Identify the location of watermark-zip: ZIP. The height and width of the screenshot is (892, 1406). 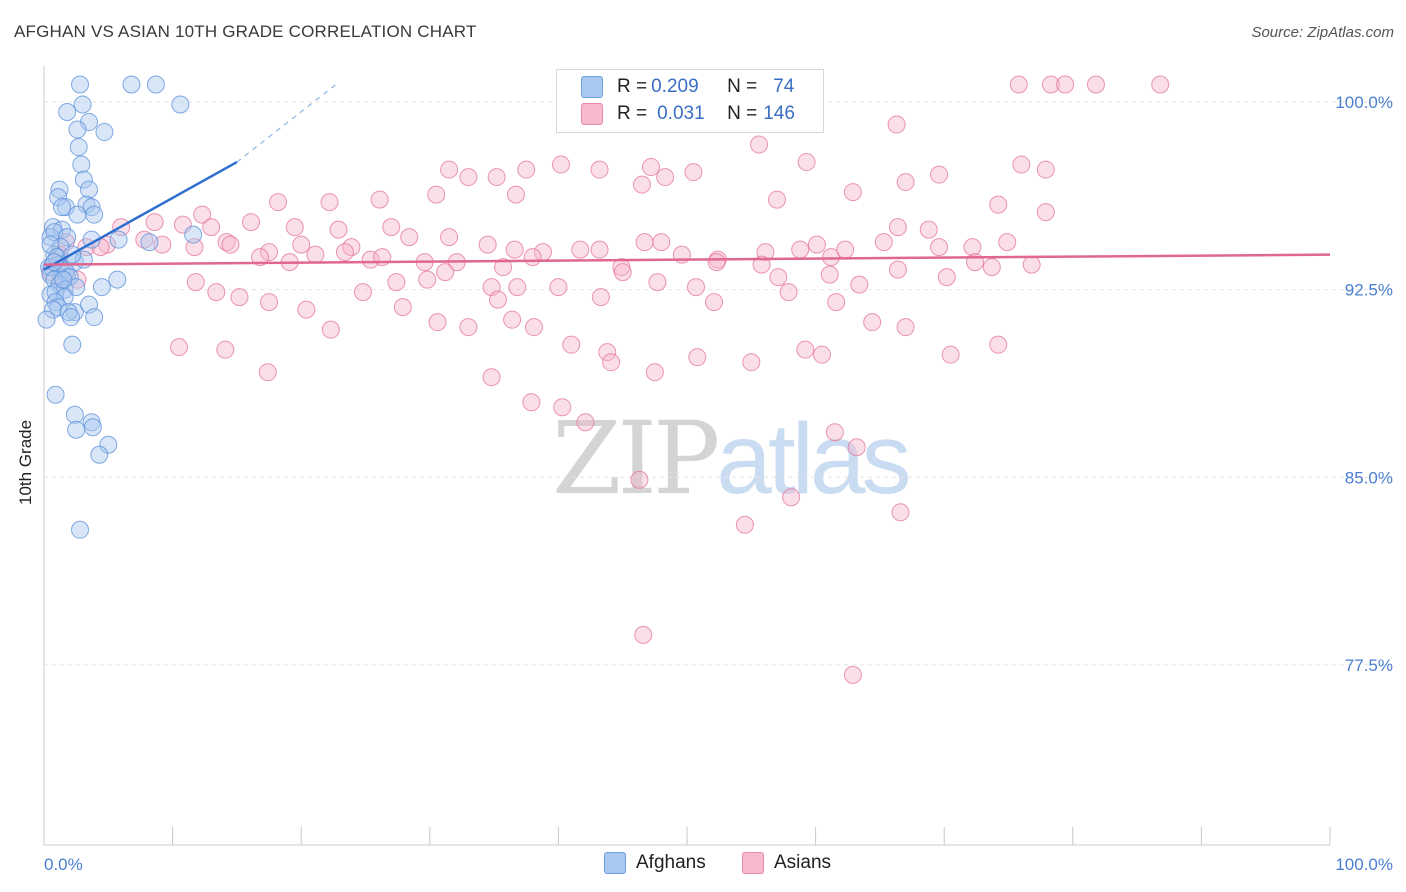
(636, 458).